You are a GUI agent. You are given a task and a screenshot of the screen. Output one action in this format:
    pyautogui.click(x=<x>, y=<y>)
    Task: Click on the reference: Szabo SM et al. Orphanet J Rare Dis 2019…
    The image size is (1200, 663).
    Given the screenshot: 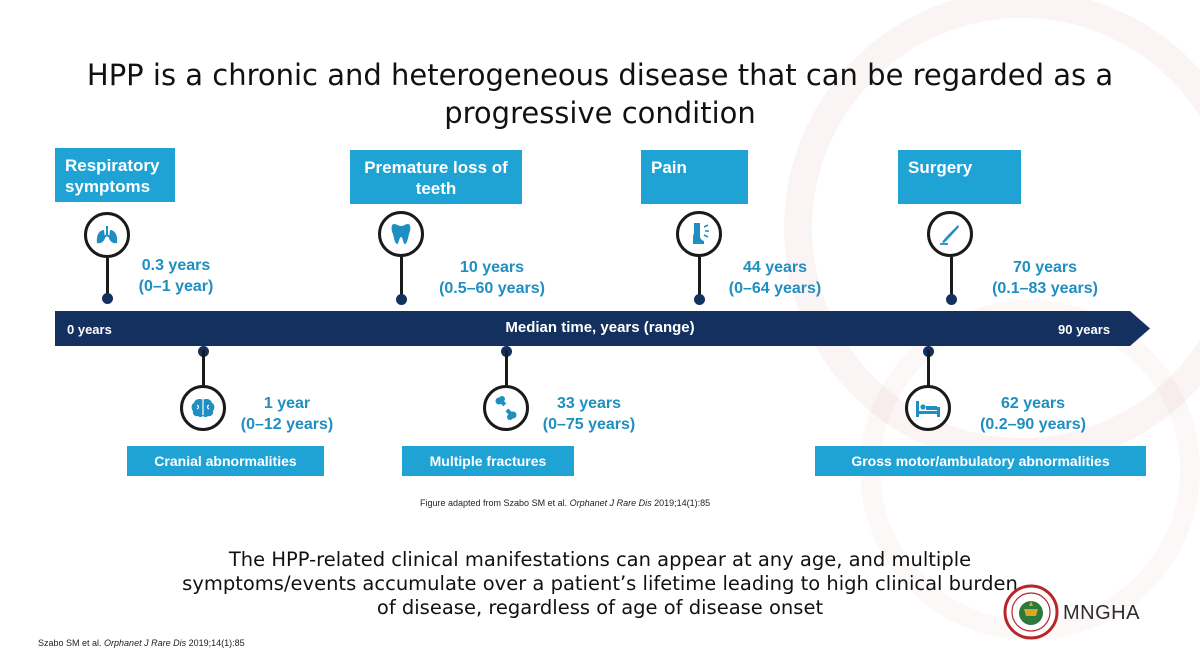 What is the action you would take?
    pyautogui.click(x=141, y=643)
    